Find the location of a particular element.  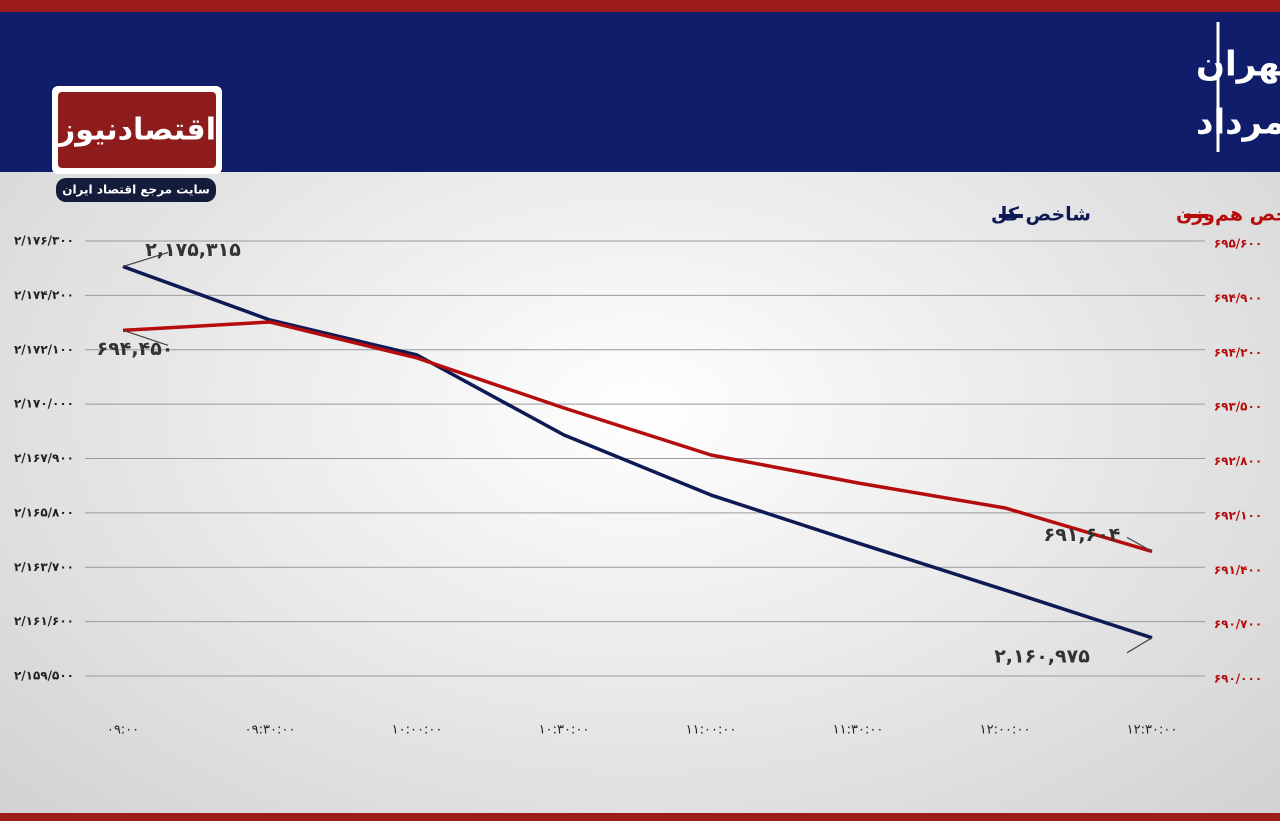

data-label: ۲,۱۷۵,۳۱۵ is located at coordinates (193, 250).